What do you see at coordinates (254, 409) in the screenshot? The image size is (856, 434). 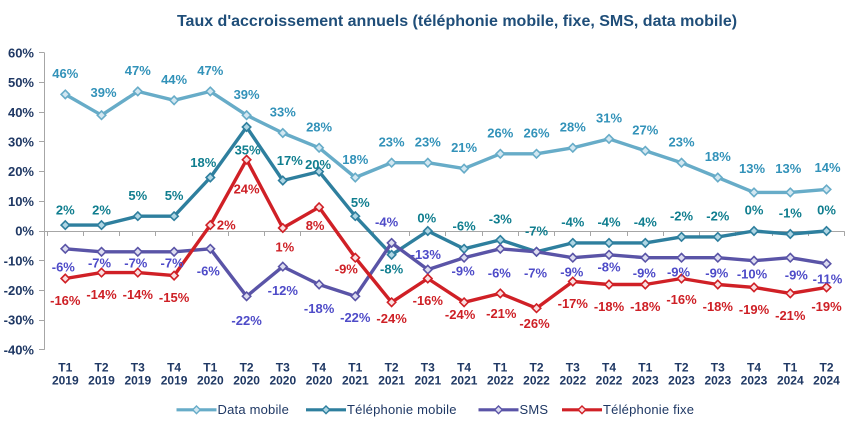 I see `svg-text: Data mobile` at bounding box center [254, 409].